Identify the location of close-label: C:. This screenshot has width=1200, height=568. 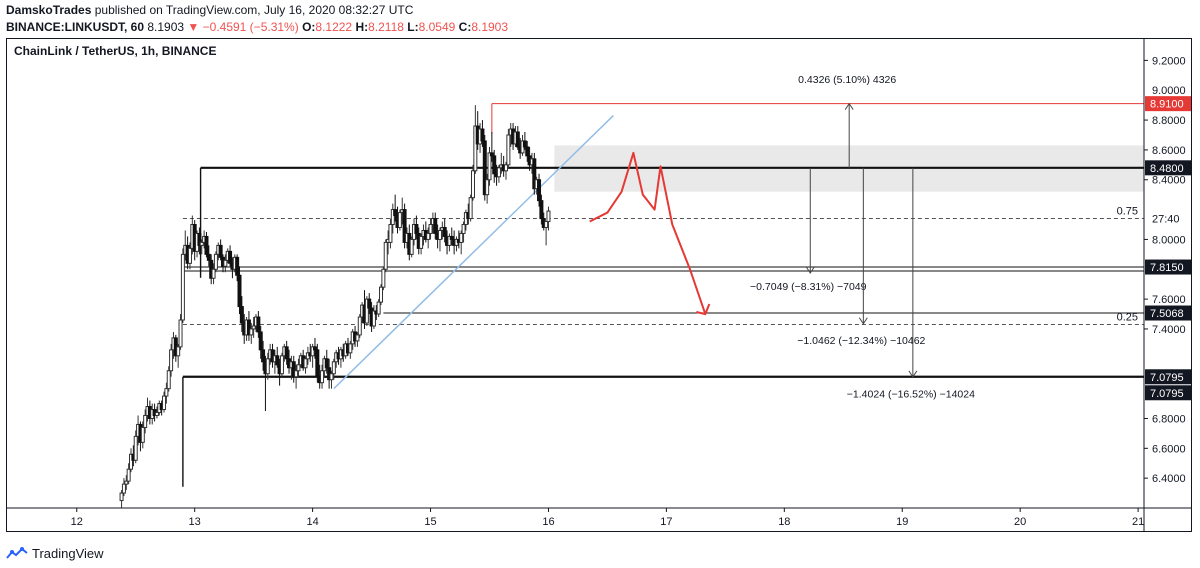
(465, 27).